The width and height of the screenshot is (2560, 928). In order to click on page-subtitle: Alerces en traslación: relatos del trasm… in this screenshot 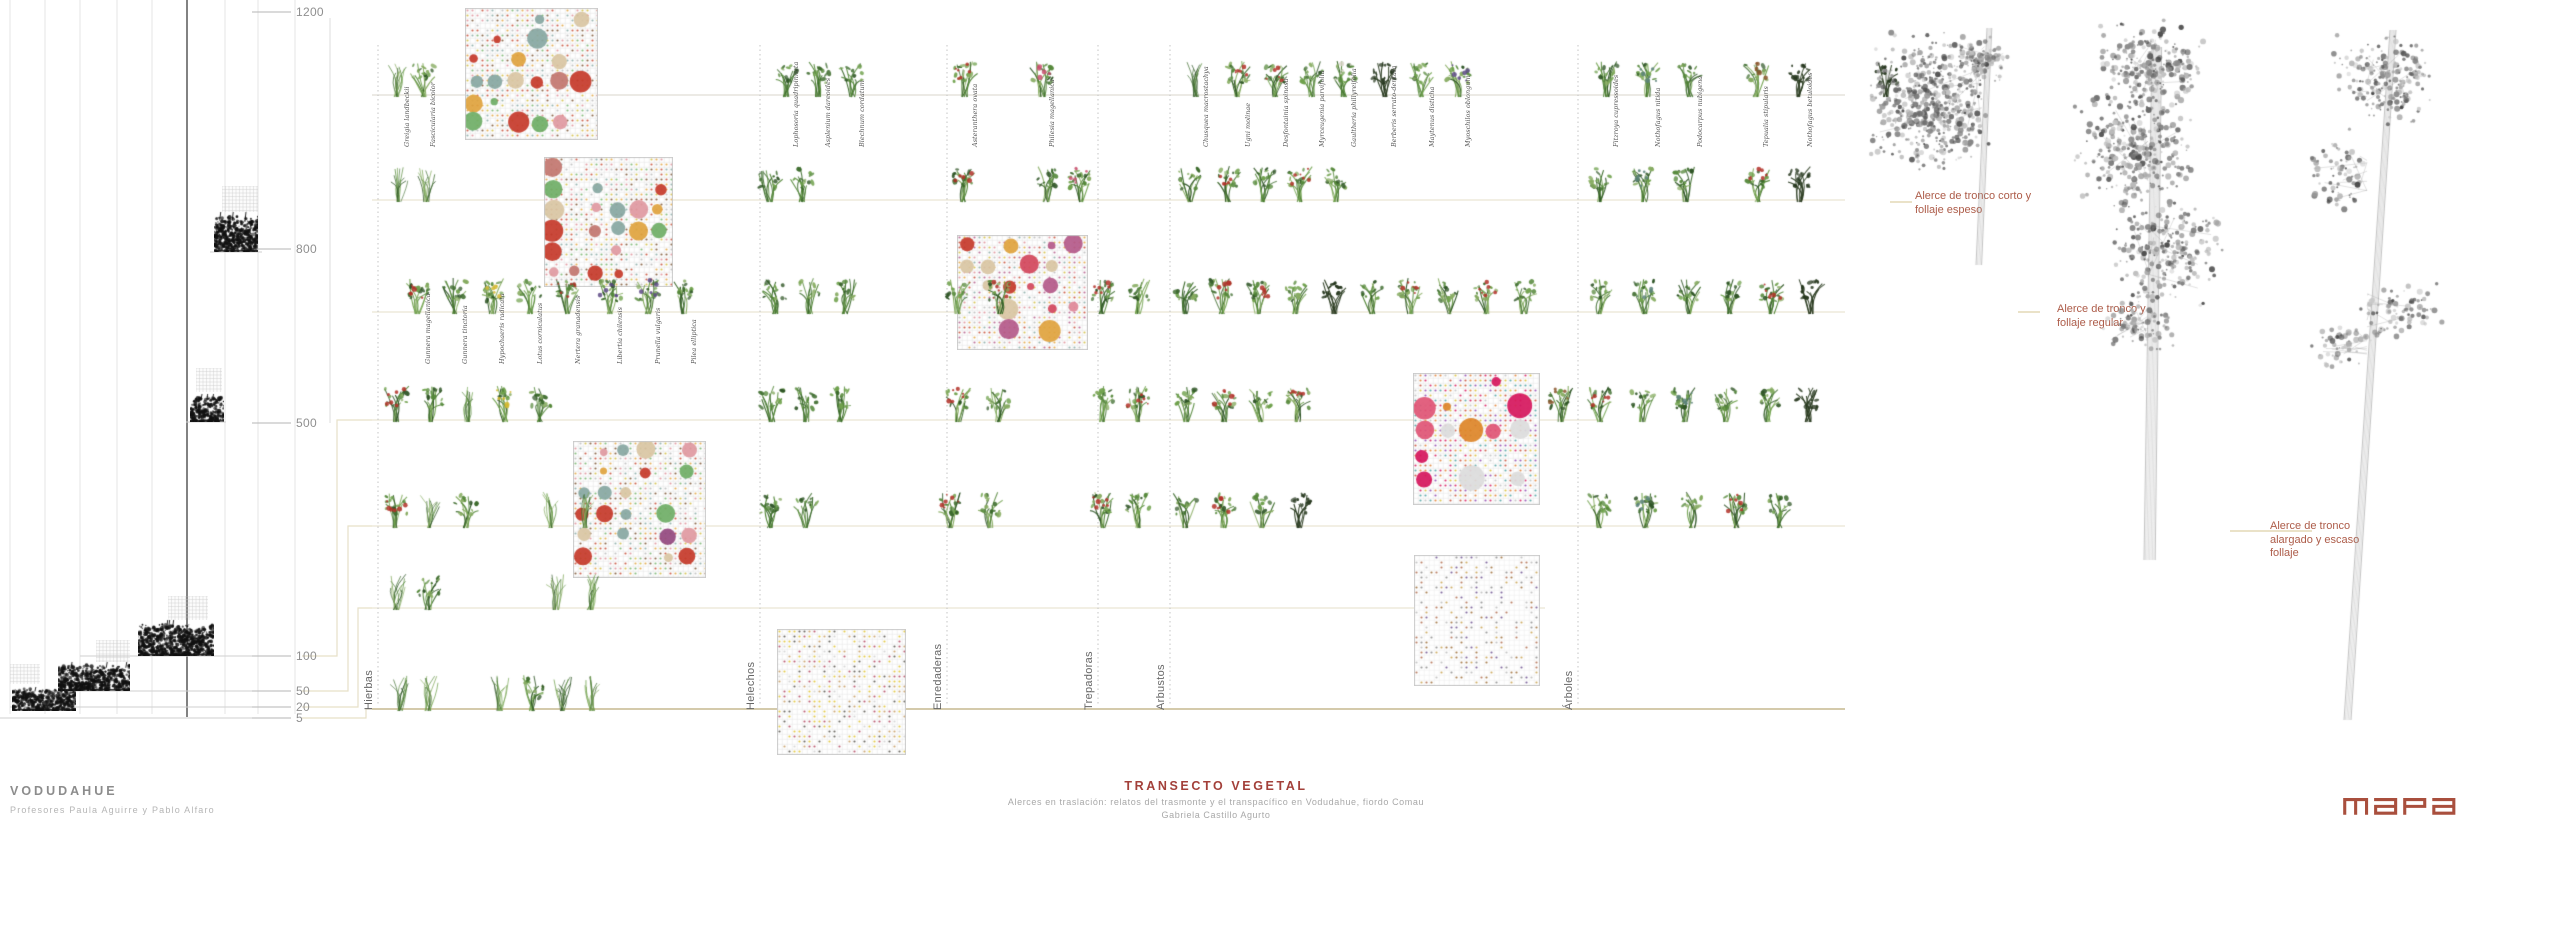, I will do `click(1216, 802)`.